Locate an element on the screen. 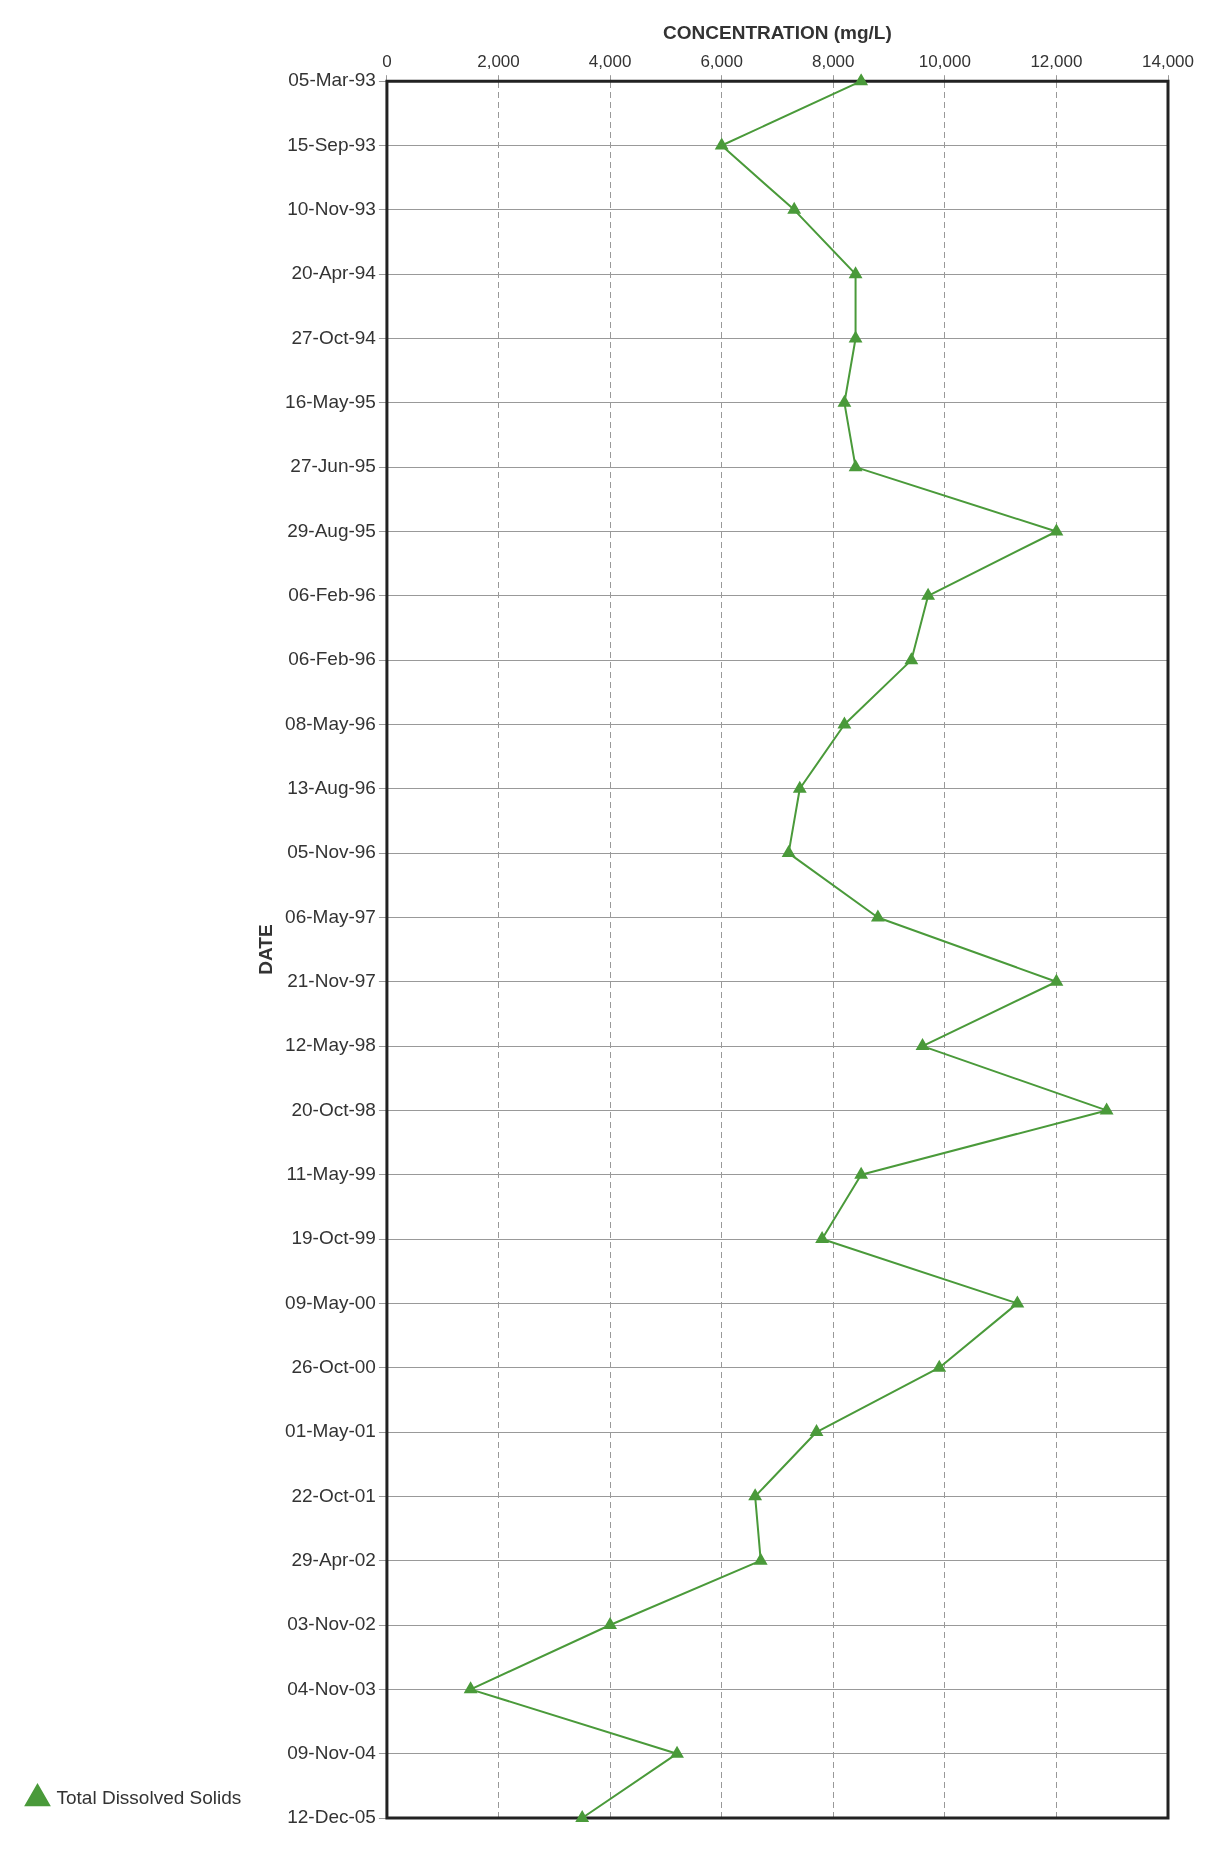 The height and width of the screenshot is (1860, 1213). y-tick-label: 29-Apr-02 is located at coordinates (333, 1559).